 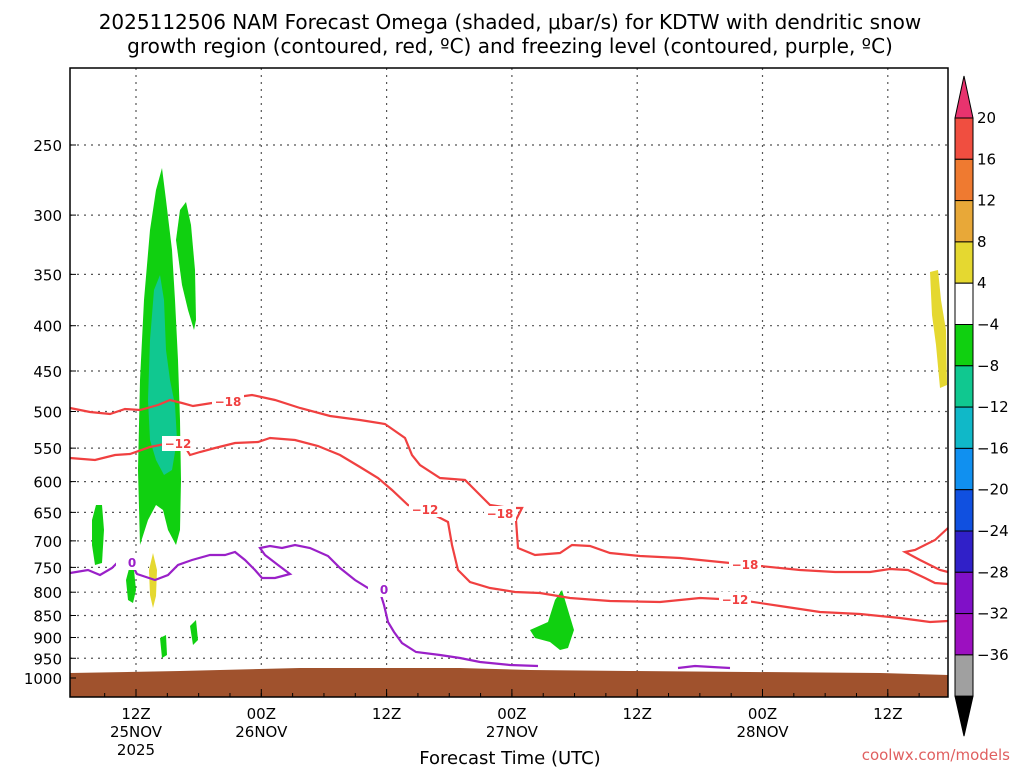 I want to click on y-tick-label: 350, so click(x=47, y=275).